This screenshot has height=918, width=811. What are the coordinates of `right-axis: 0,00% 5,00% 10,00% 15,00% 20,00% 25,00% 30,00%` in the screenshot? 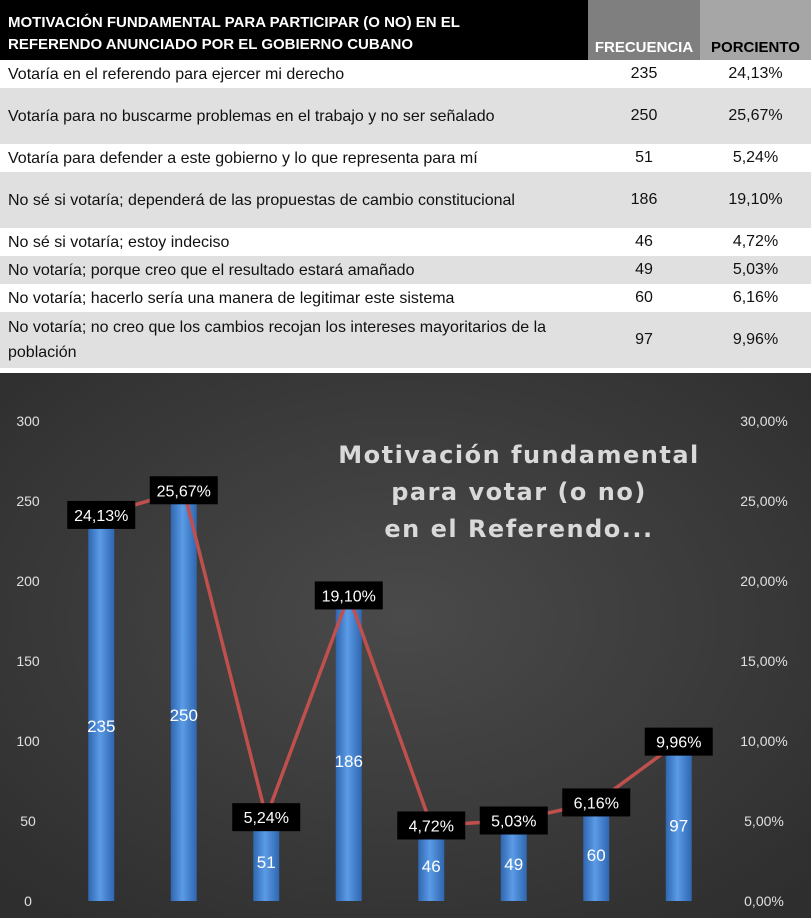 It's located at (763, 661).